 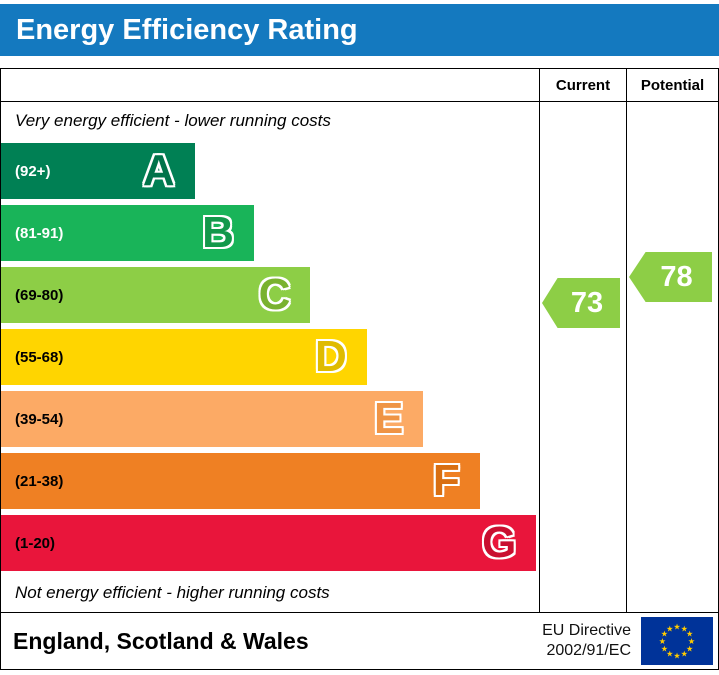 What do you see at coordinates (499, 542) in the screenshot?
I see `band-letter: G` at bounding box center [499, 542].